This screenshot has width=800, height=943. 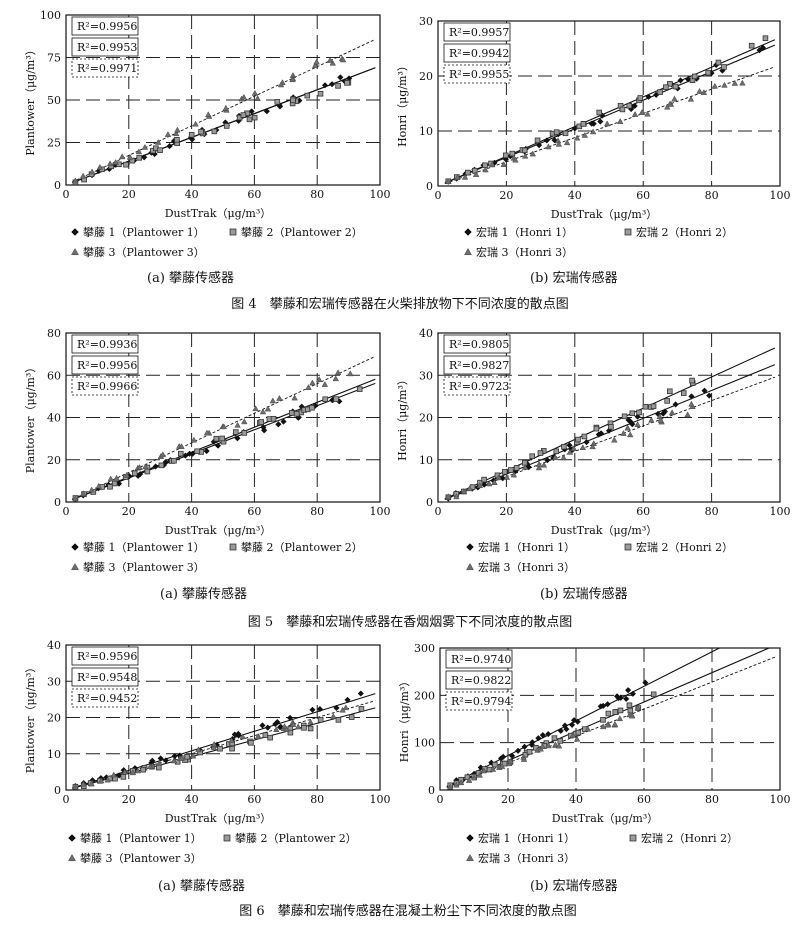 I want to click on fig4b-y-tick-label: 30, so click(x=426, y=21).